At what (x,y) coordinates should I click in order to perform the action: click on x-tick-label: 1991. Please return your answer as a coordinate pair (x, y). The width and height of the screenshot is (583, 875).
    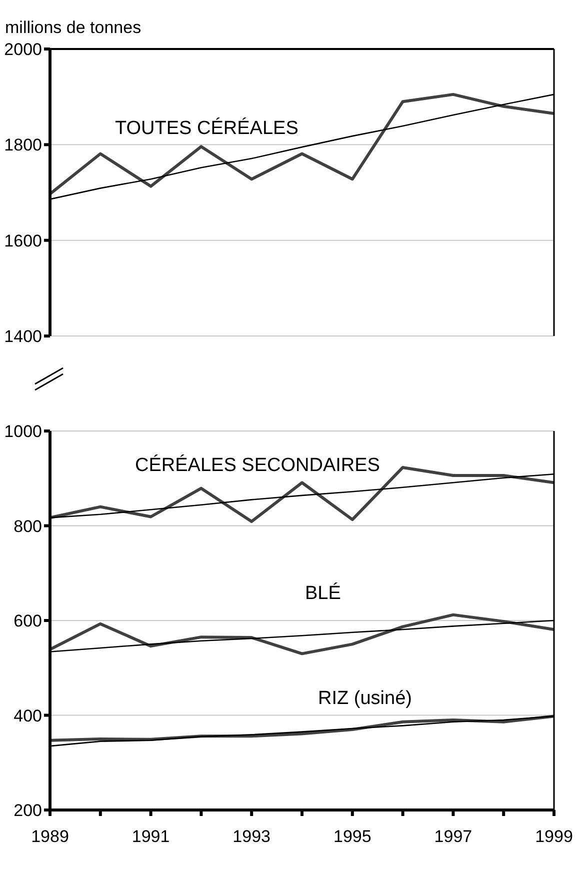
    Looking at the image, I should click on (151, 836).